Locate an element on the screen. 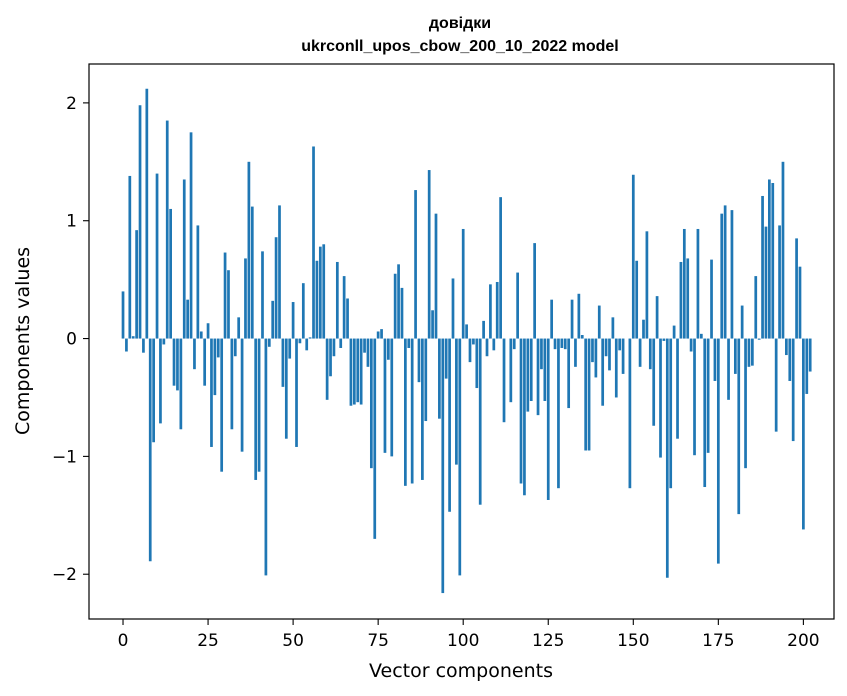 The height and width of the screenshot is (696, 847). x-tick-label: 200 is located at coordinates (803, 641).